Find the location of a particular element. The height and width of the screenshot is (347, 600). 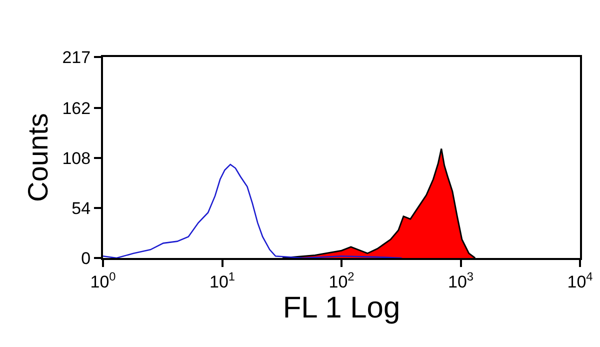

x-tick-label: 10$^{2}$ is located at coordinates (341, 280).